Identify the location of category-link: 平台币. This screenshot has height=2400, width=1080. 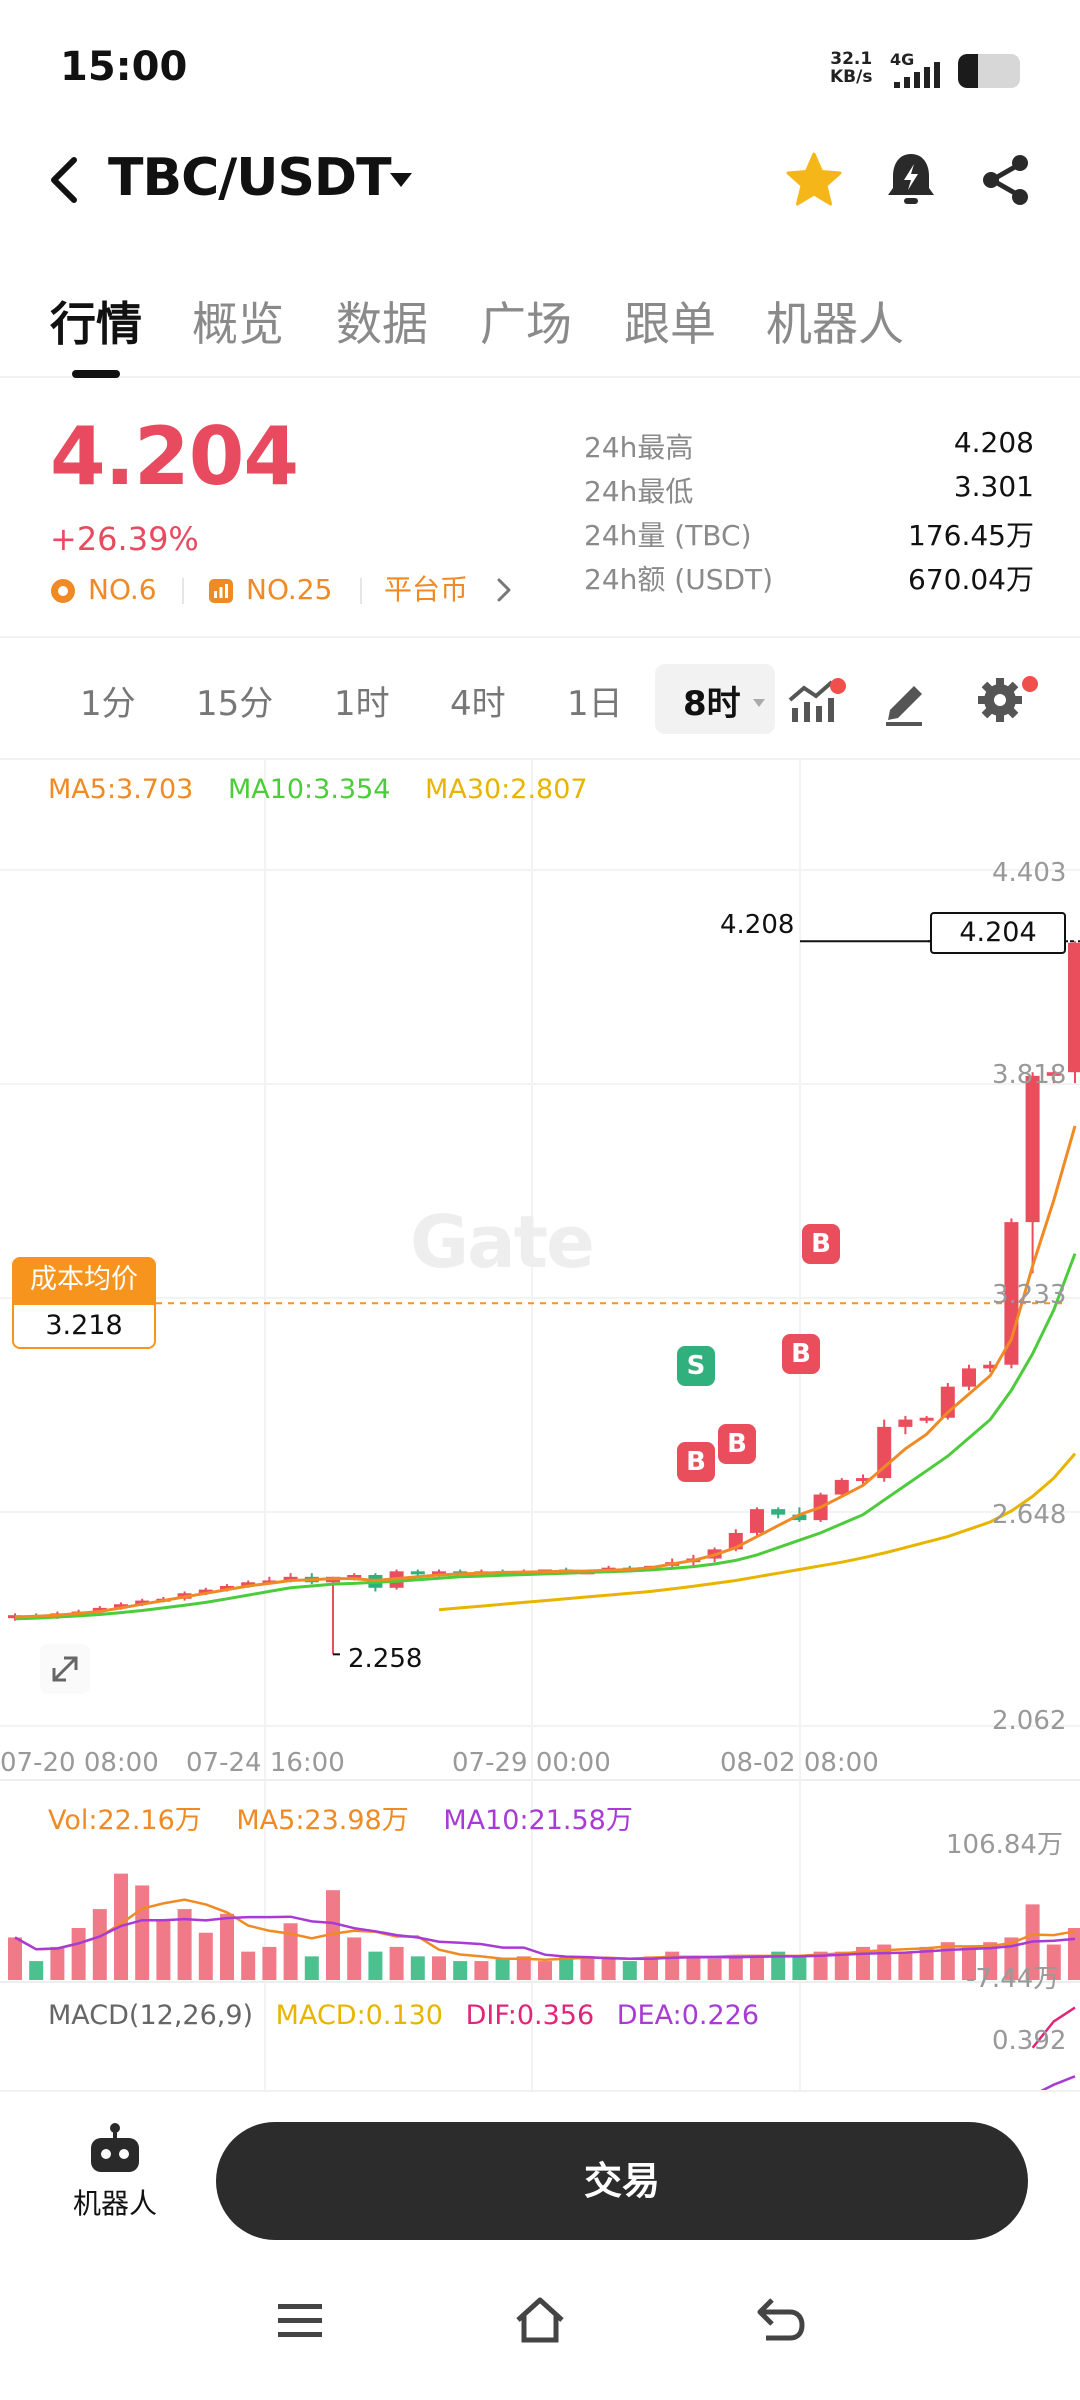
(426, 589).